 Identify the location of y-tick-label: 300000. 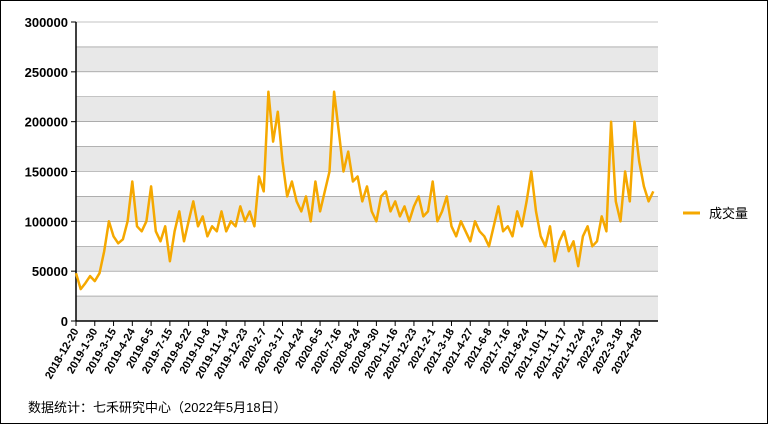
(46, 22).